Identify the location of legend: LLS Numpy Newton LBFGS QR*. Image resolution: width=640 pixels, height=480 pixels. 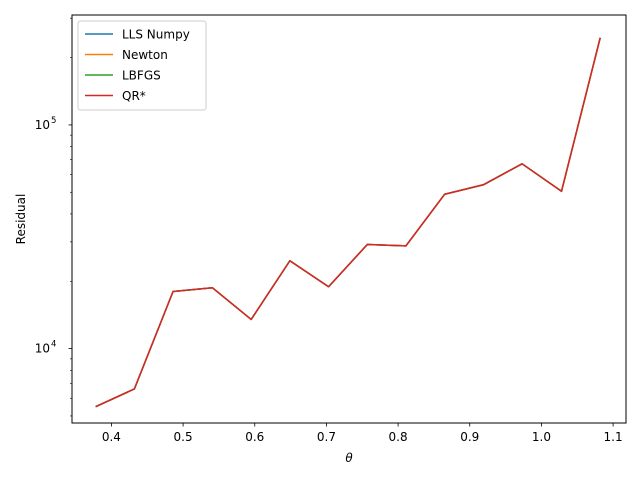
(142, 65).